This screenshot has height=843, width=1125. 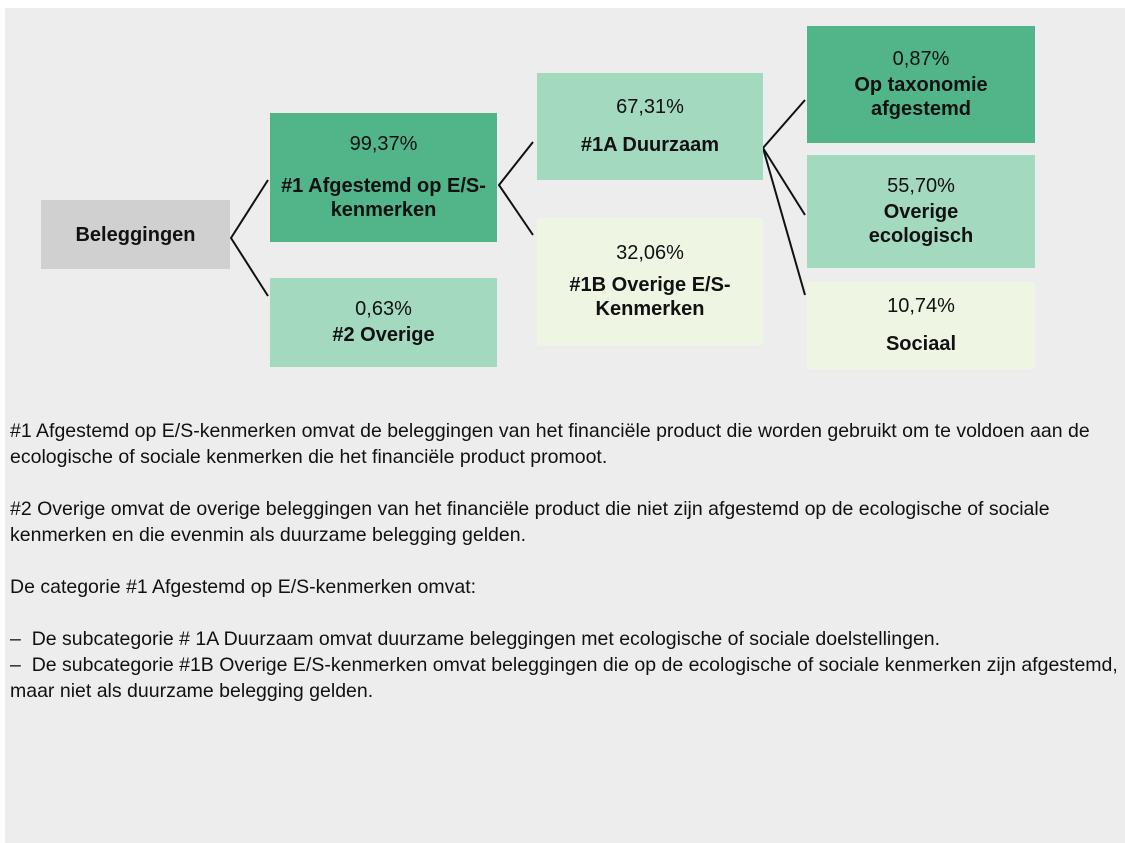 What do you see at coordinates (921, 97) in the screenshot?
I see `node-label: Op taxonomie afgestemd` at bounding box center [921, 97].